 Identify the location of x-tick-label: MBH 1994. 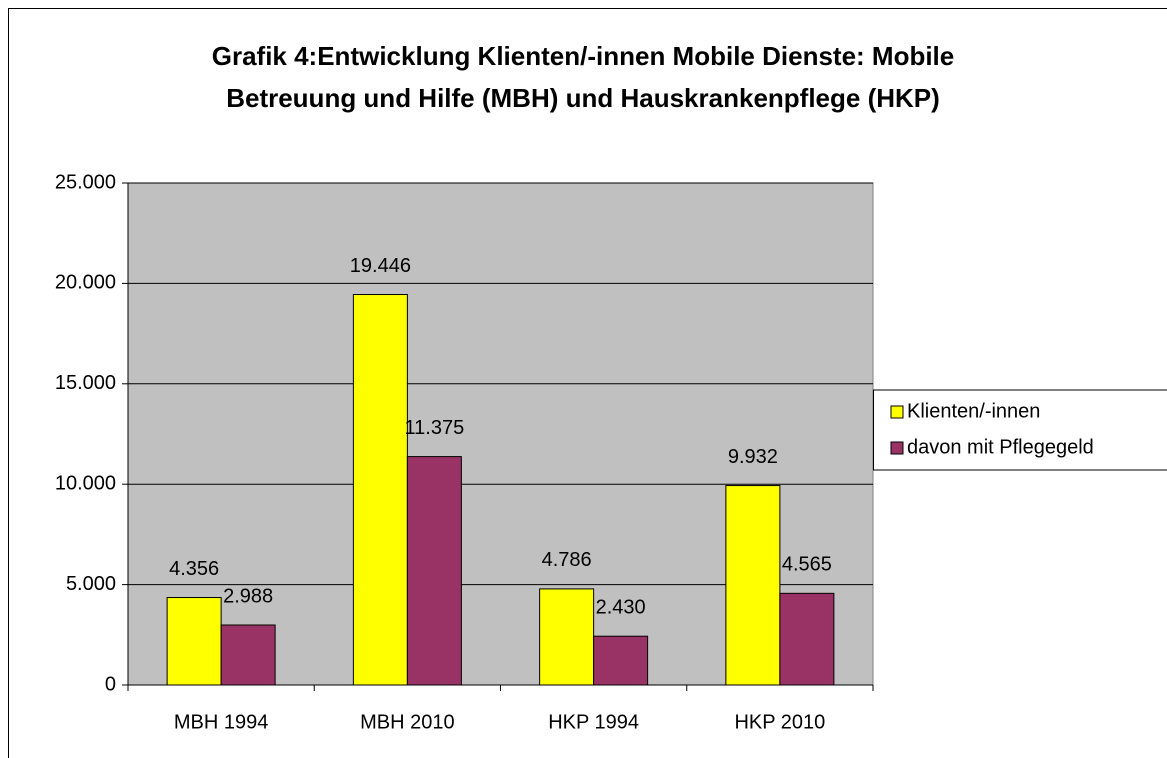
(221, 722).